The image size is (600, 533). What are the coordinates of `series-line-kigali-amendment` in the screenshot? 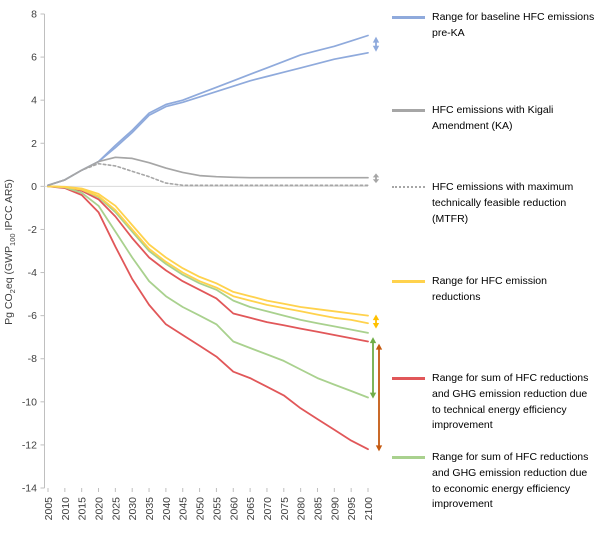 It's located at (208, 171).